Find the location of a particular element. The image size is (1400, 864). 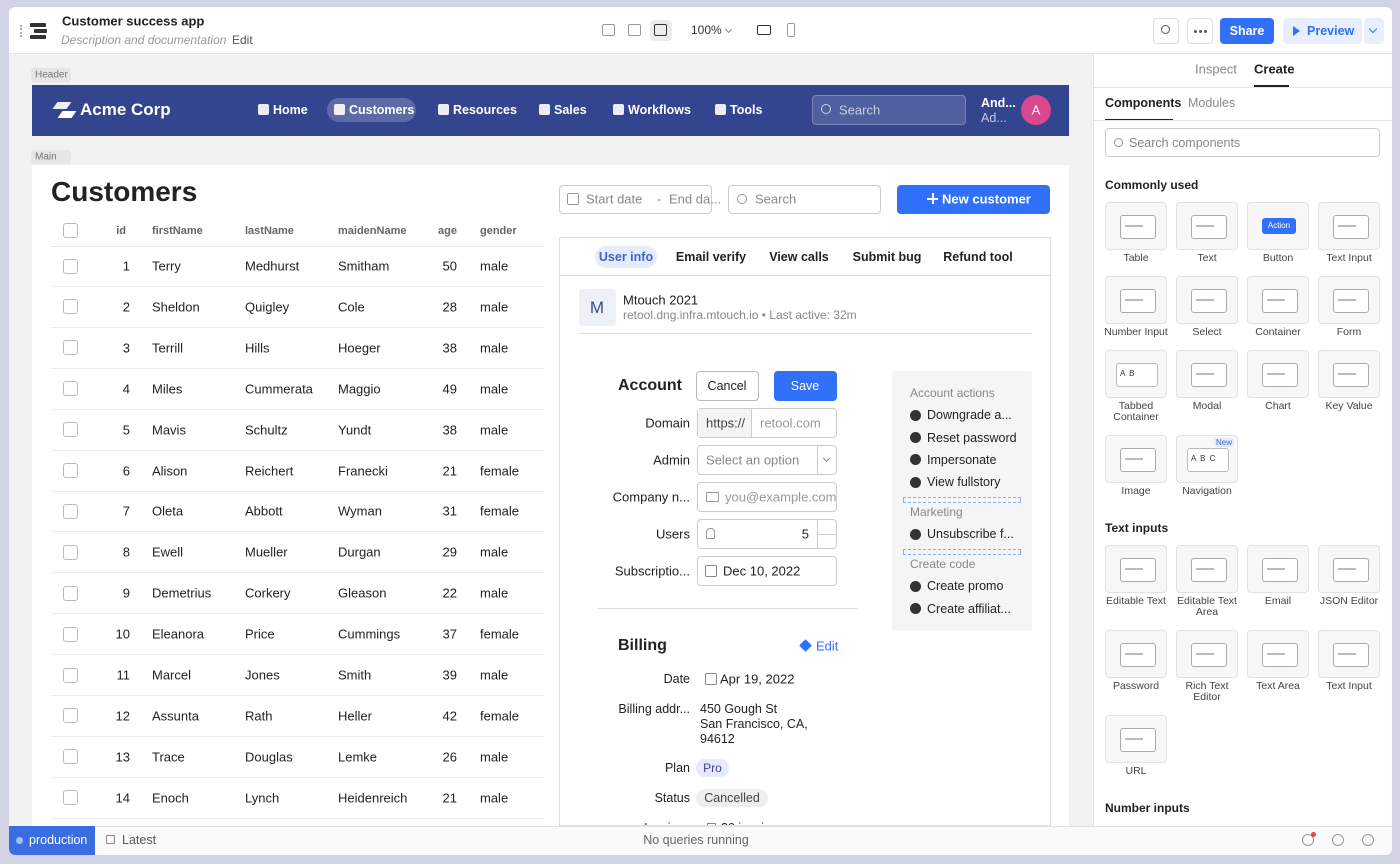

nav-search is located at coordinates (889, 110).